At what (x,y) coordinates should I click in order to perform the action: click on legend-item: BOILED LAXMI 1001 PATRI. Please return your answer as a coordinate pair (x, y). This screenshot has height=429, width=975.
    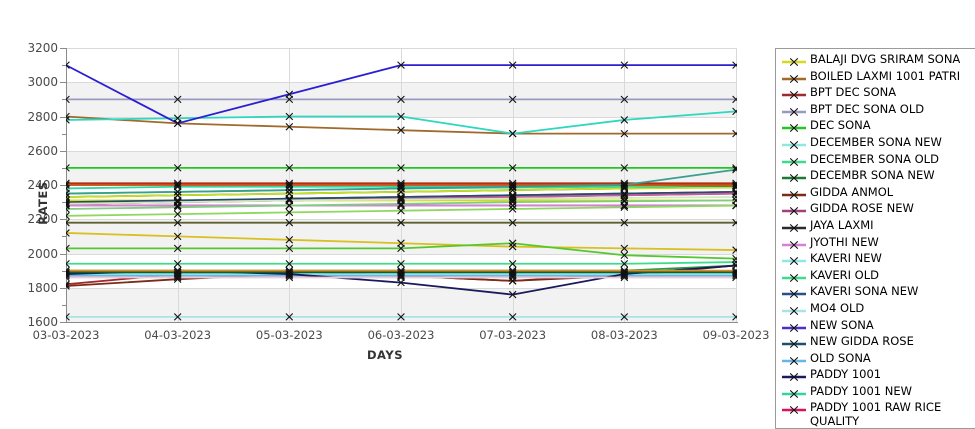
    Looking at the image, I should click on (875, 78).